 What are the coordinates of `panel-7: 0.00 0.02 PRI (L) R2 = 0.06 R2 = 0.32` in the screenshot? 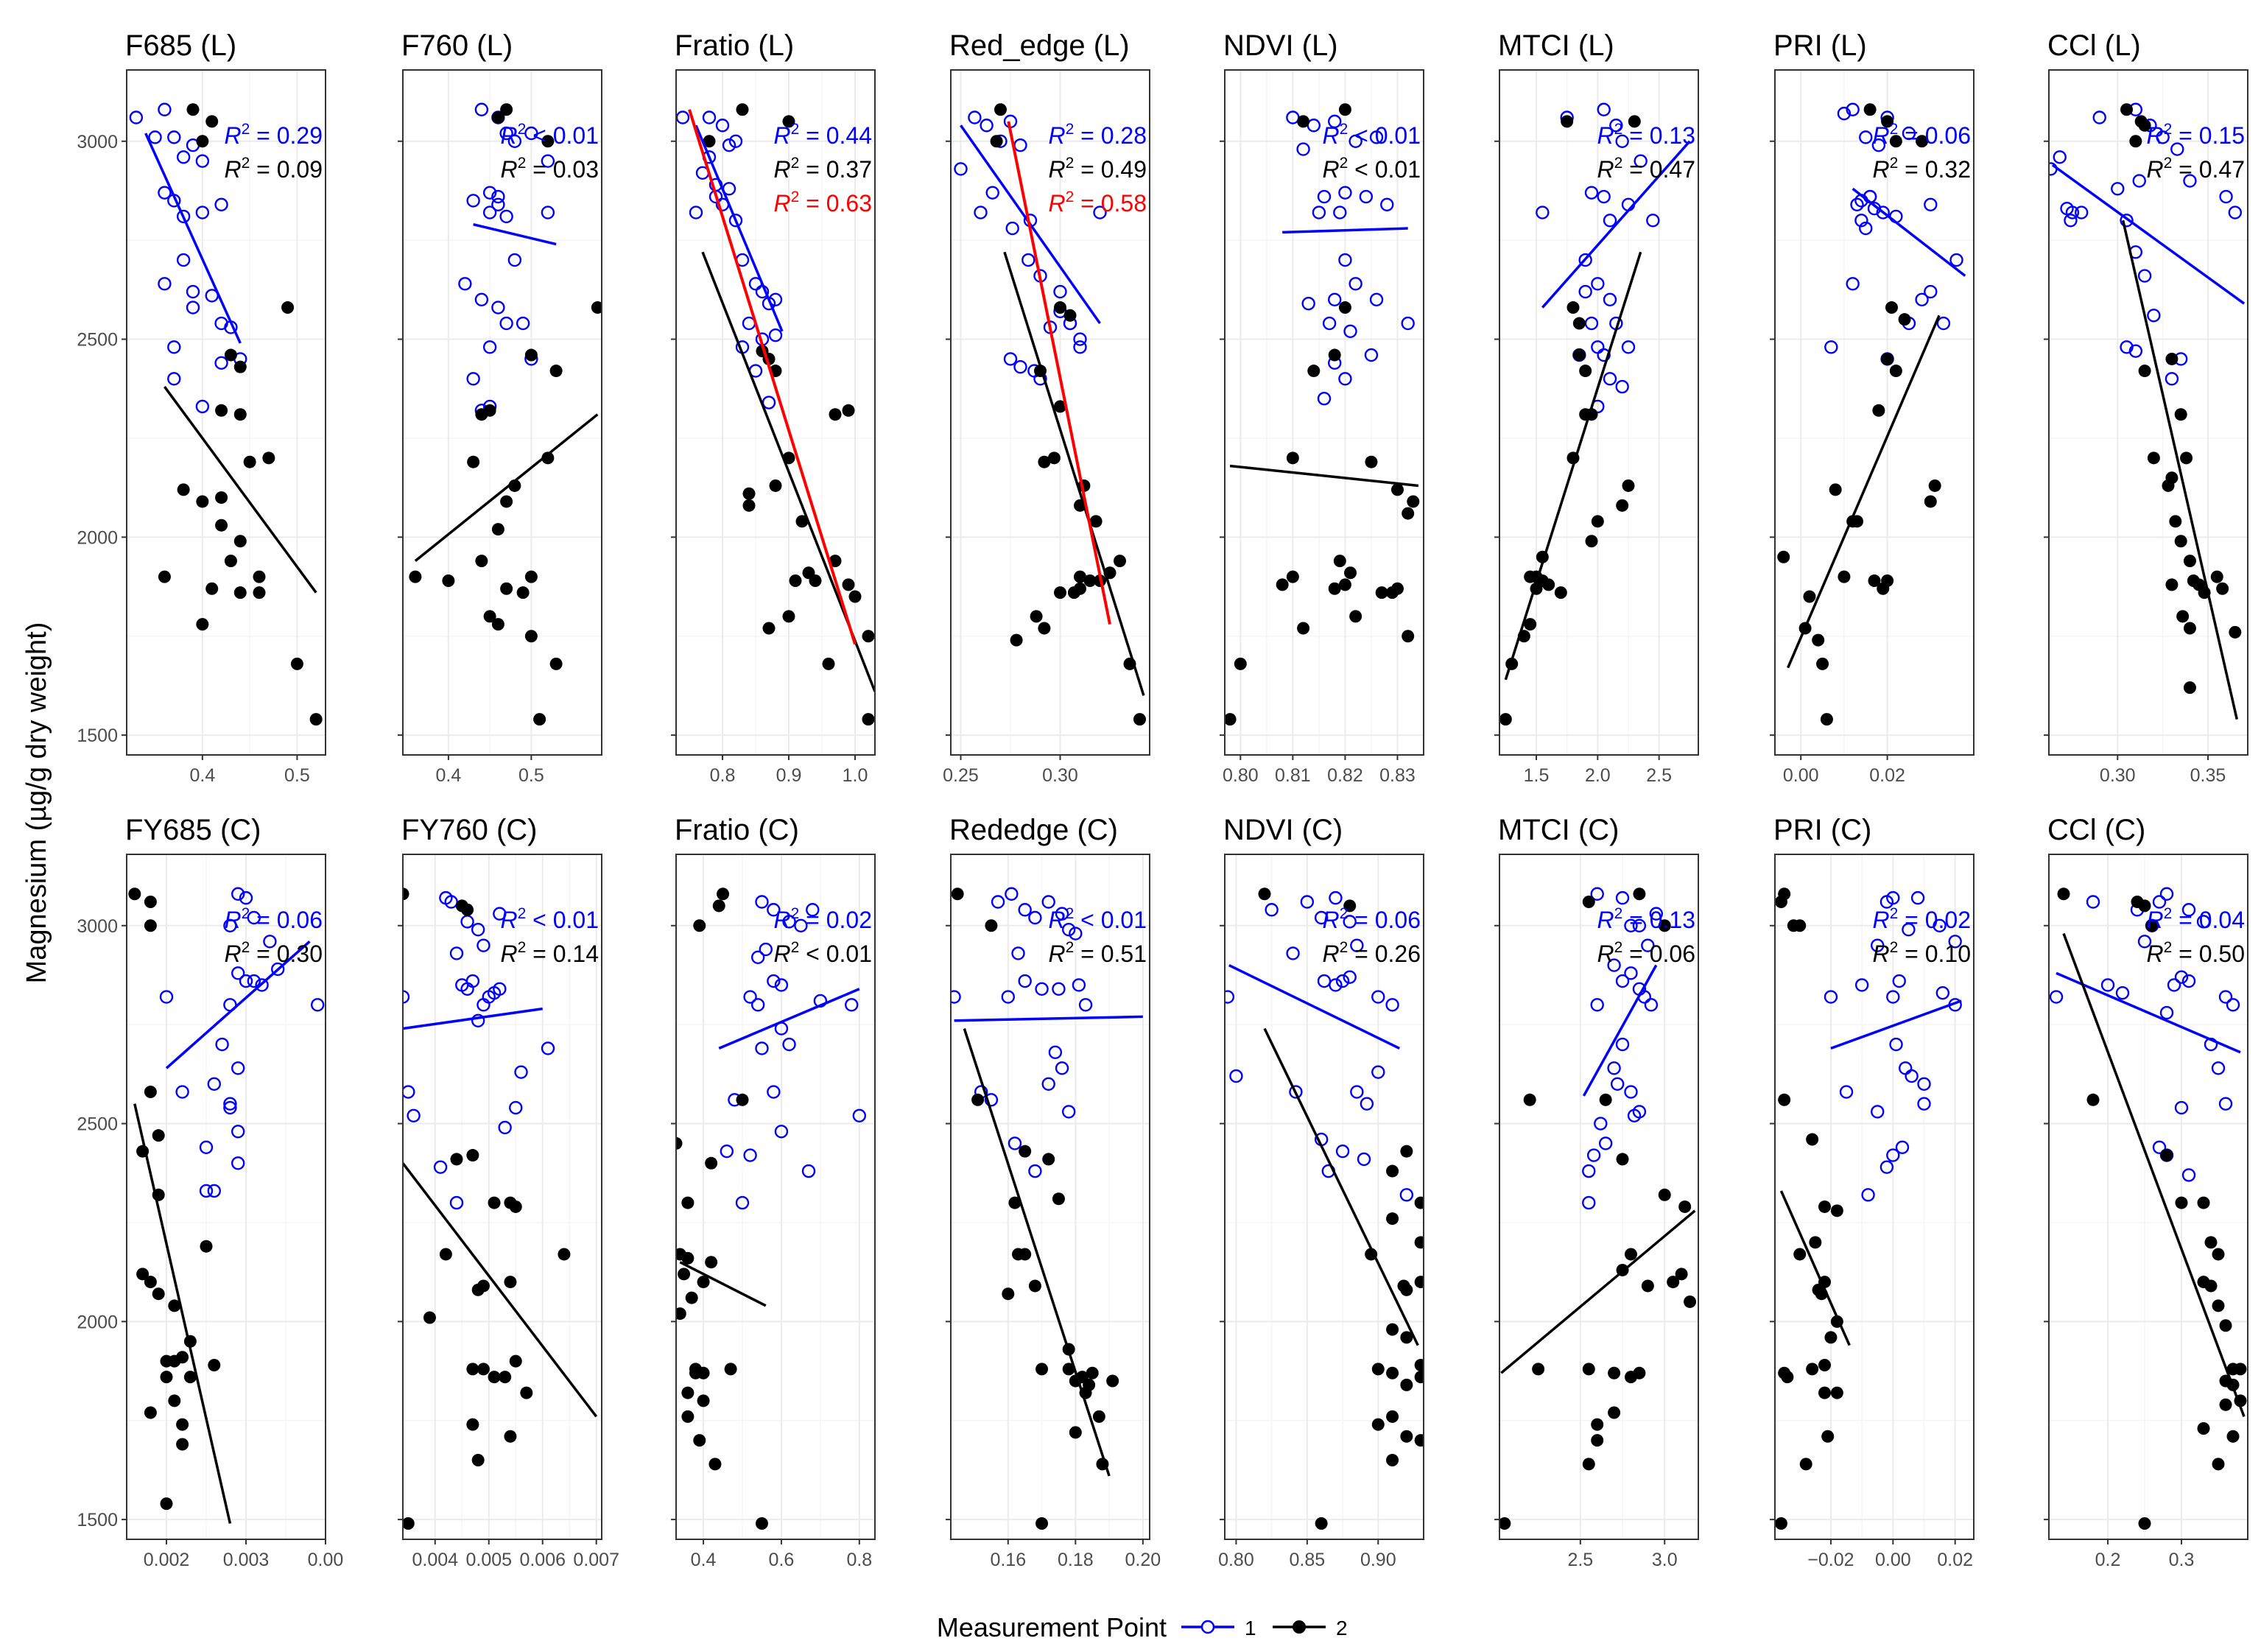 It's located at (1872, 407).